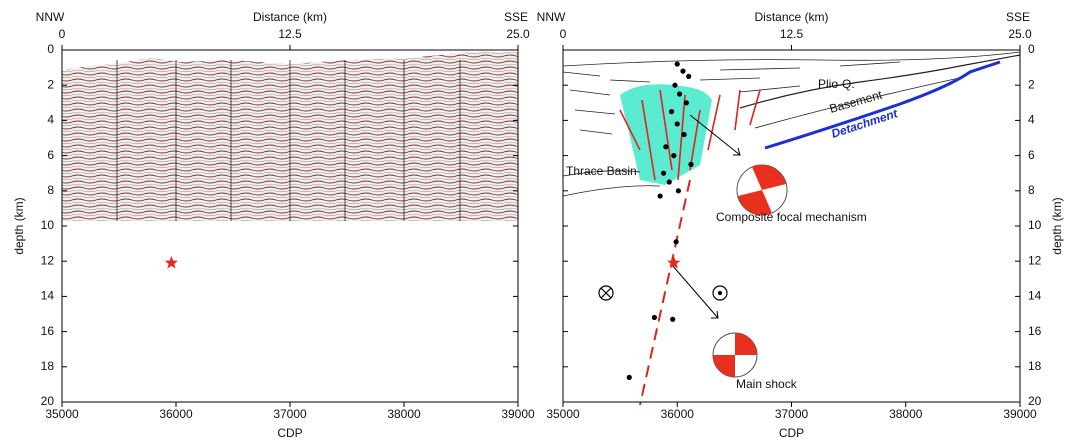  Describe the element at coordinates (791, 217) in the screenshot. I see `annotation: Composite focal mechanism` at that location.